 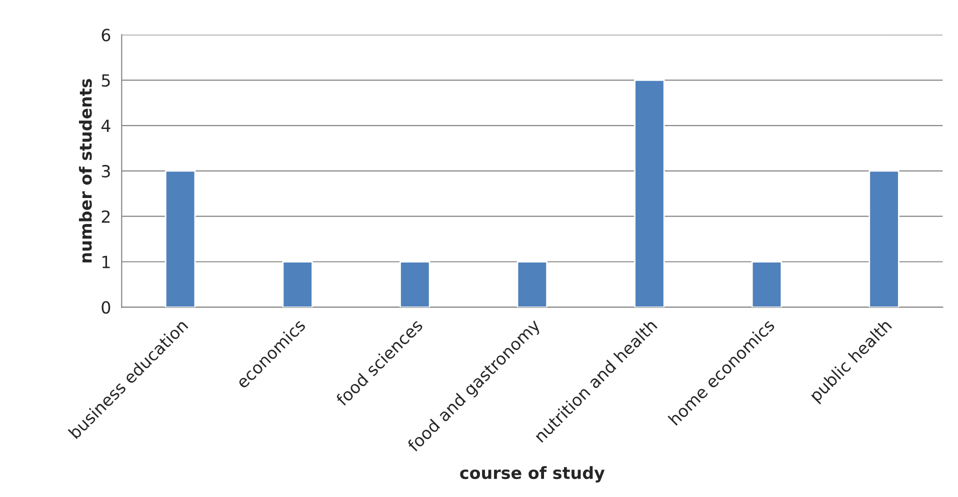 I want to click on x-axis-title: course of study, so click(x=532, y=474).